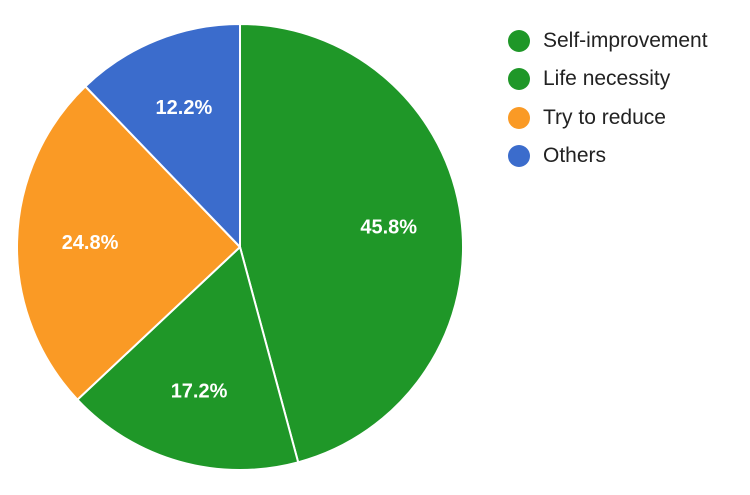 Image resolution: width=750 pixels, height=495 pixels. I want to click on pie-slice-label-life-necessity: 17.2%, so click(199, 391).